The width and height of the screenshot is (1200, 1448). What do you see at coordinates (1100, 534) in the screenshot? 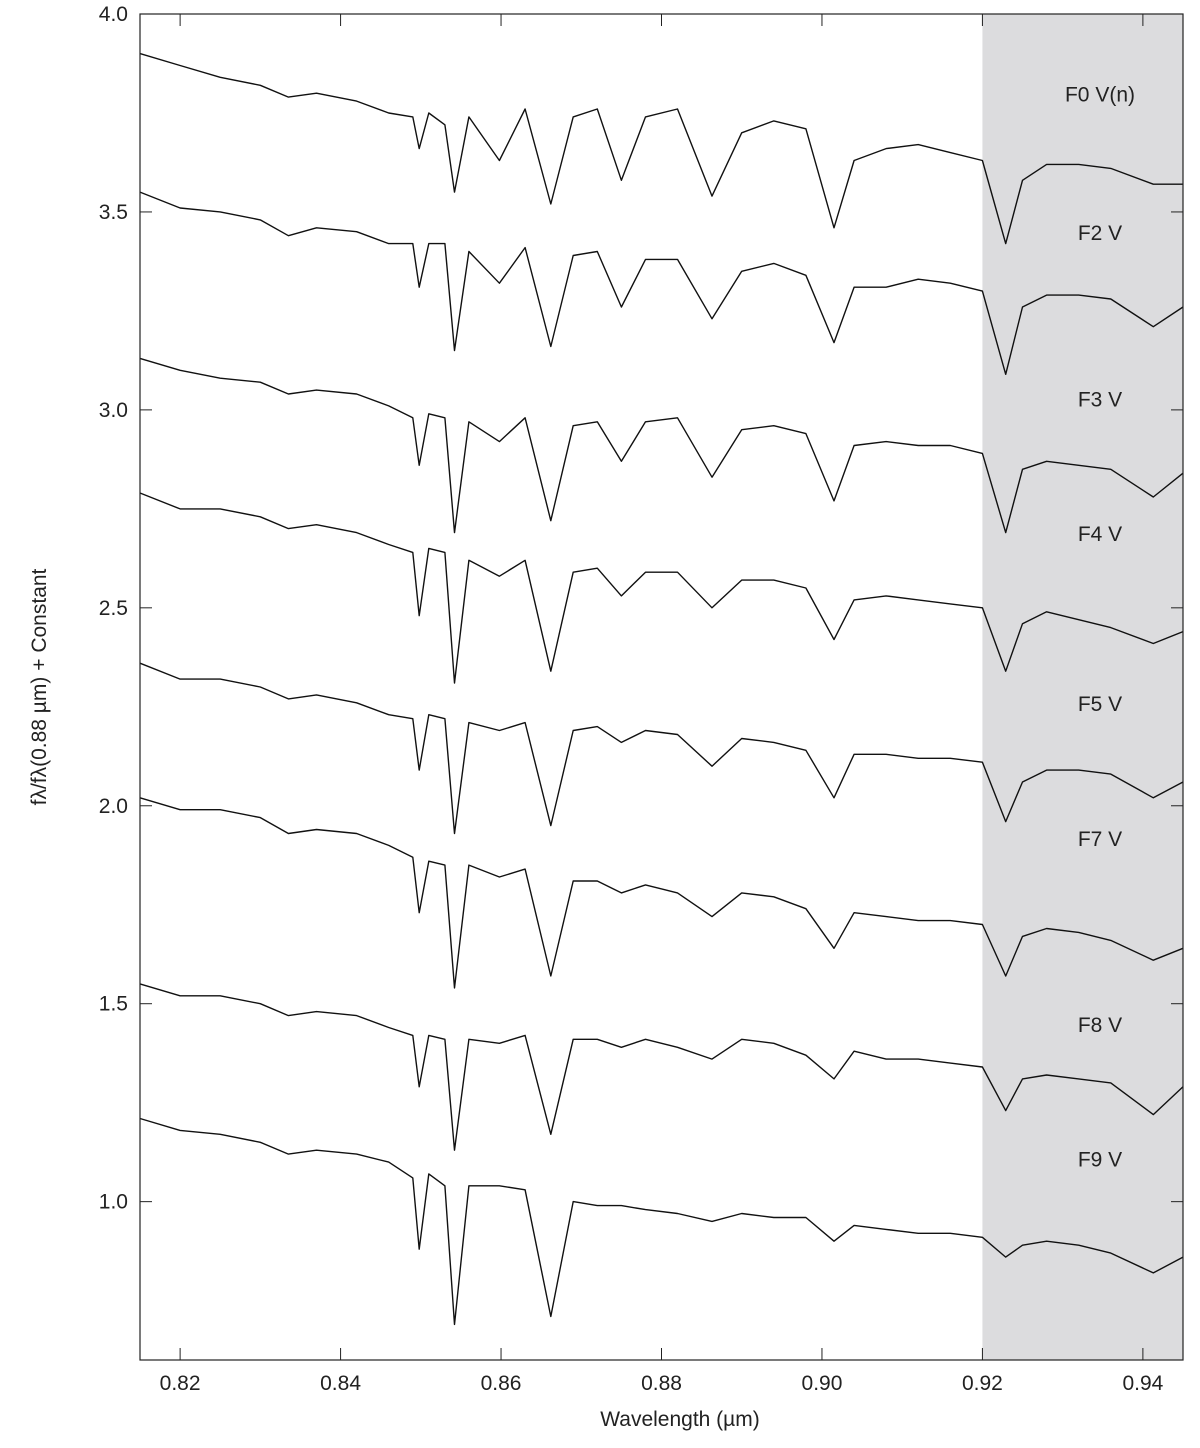
I see `series-label: F4 V` at bounding box center [1100, 534].